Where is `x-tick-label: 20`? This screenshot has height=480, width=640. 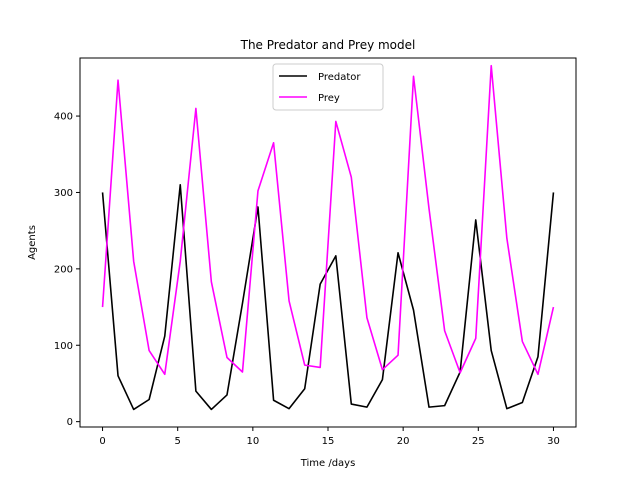 x-tick-label: 20 is located at coordinates (403, 441).